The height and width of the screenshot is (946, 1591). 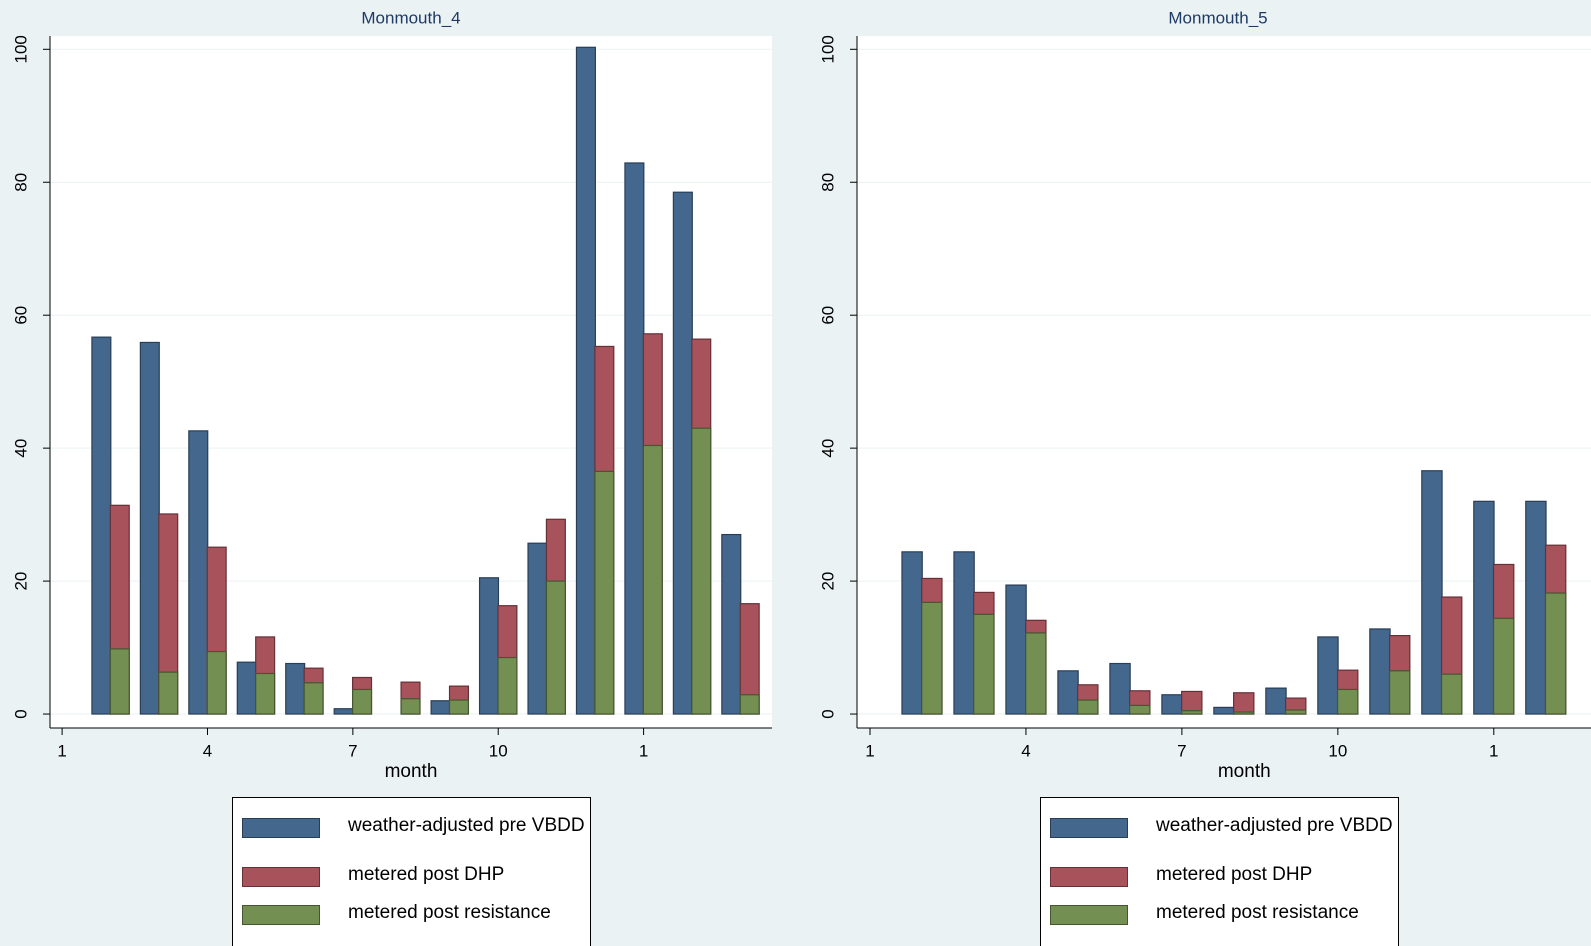 I want to click on chart-title: Monmouth_5, so click(x=1217, y=17).